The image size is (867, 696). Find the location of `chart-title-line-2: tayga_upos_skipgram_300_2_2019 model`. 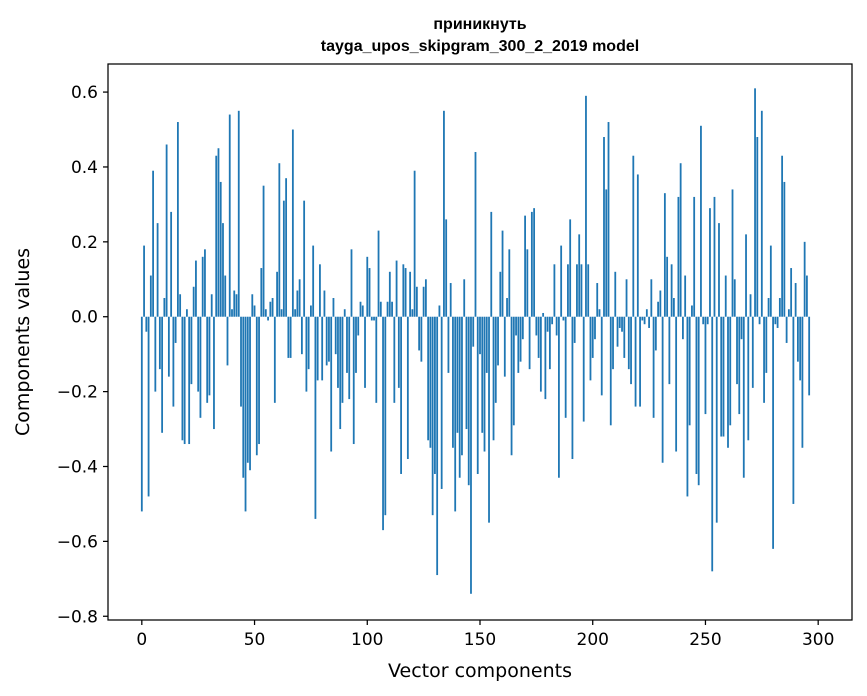

chart-title-line-2: tayga_upos_skipgram_300_2_2019 model is located at coordinates (480, 46).